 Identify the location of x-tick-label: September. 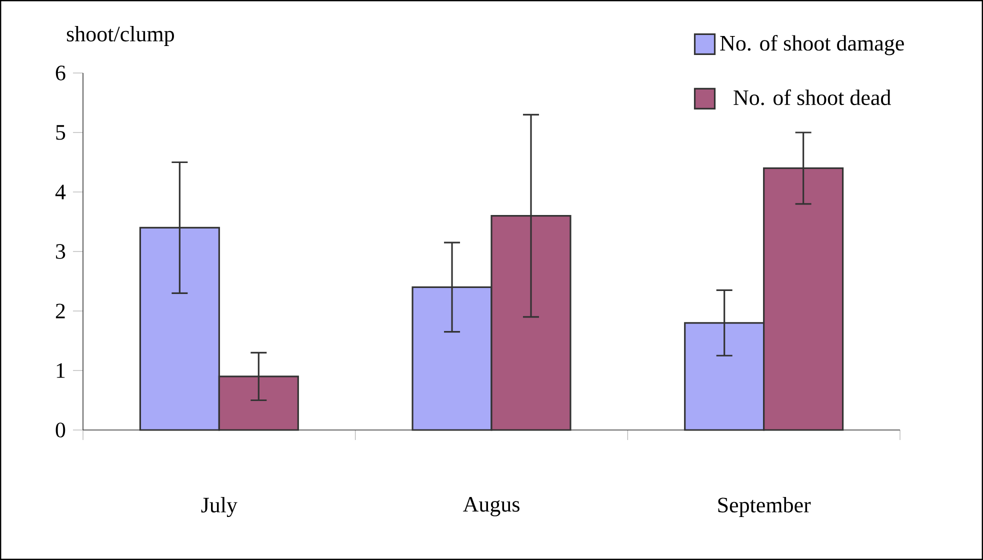
(764, 507).